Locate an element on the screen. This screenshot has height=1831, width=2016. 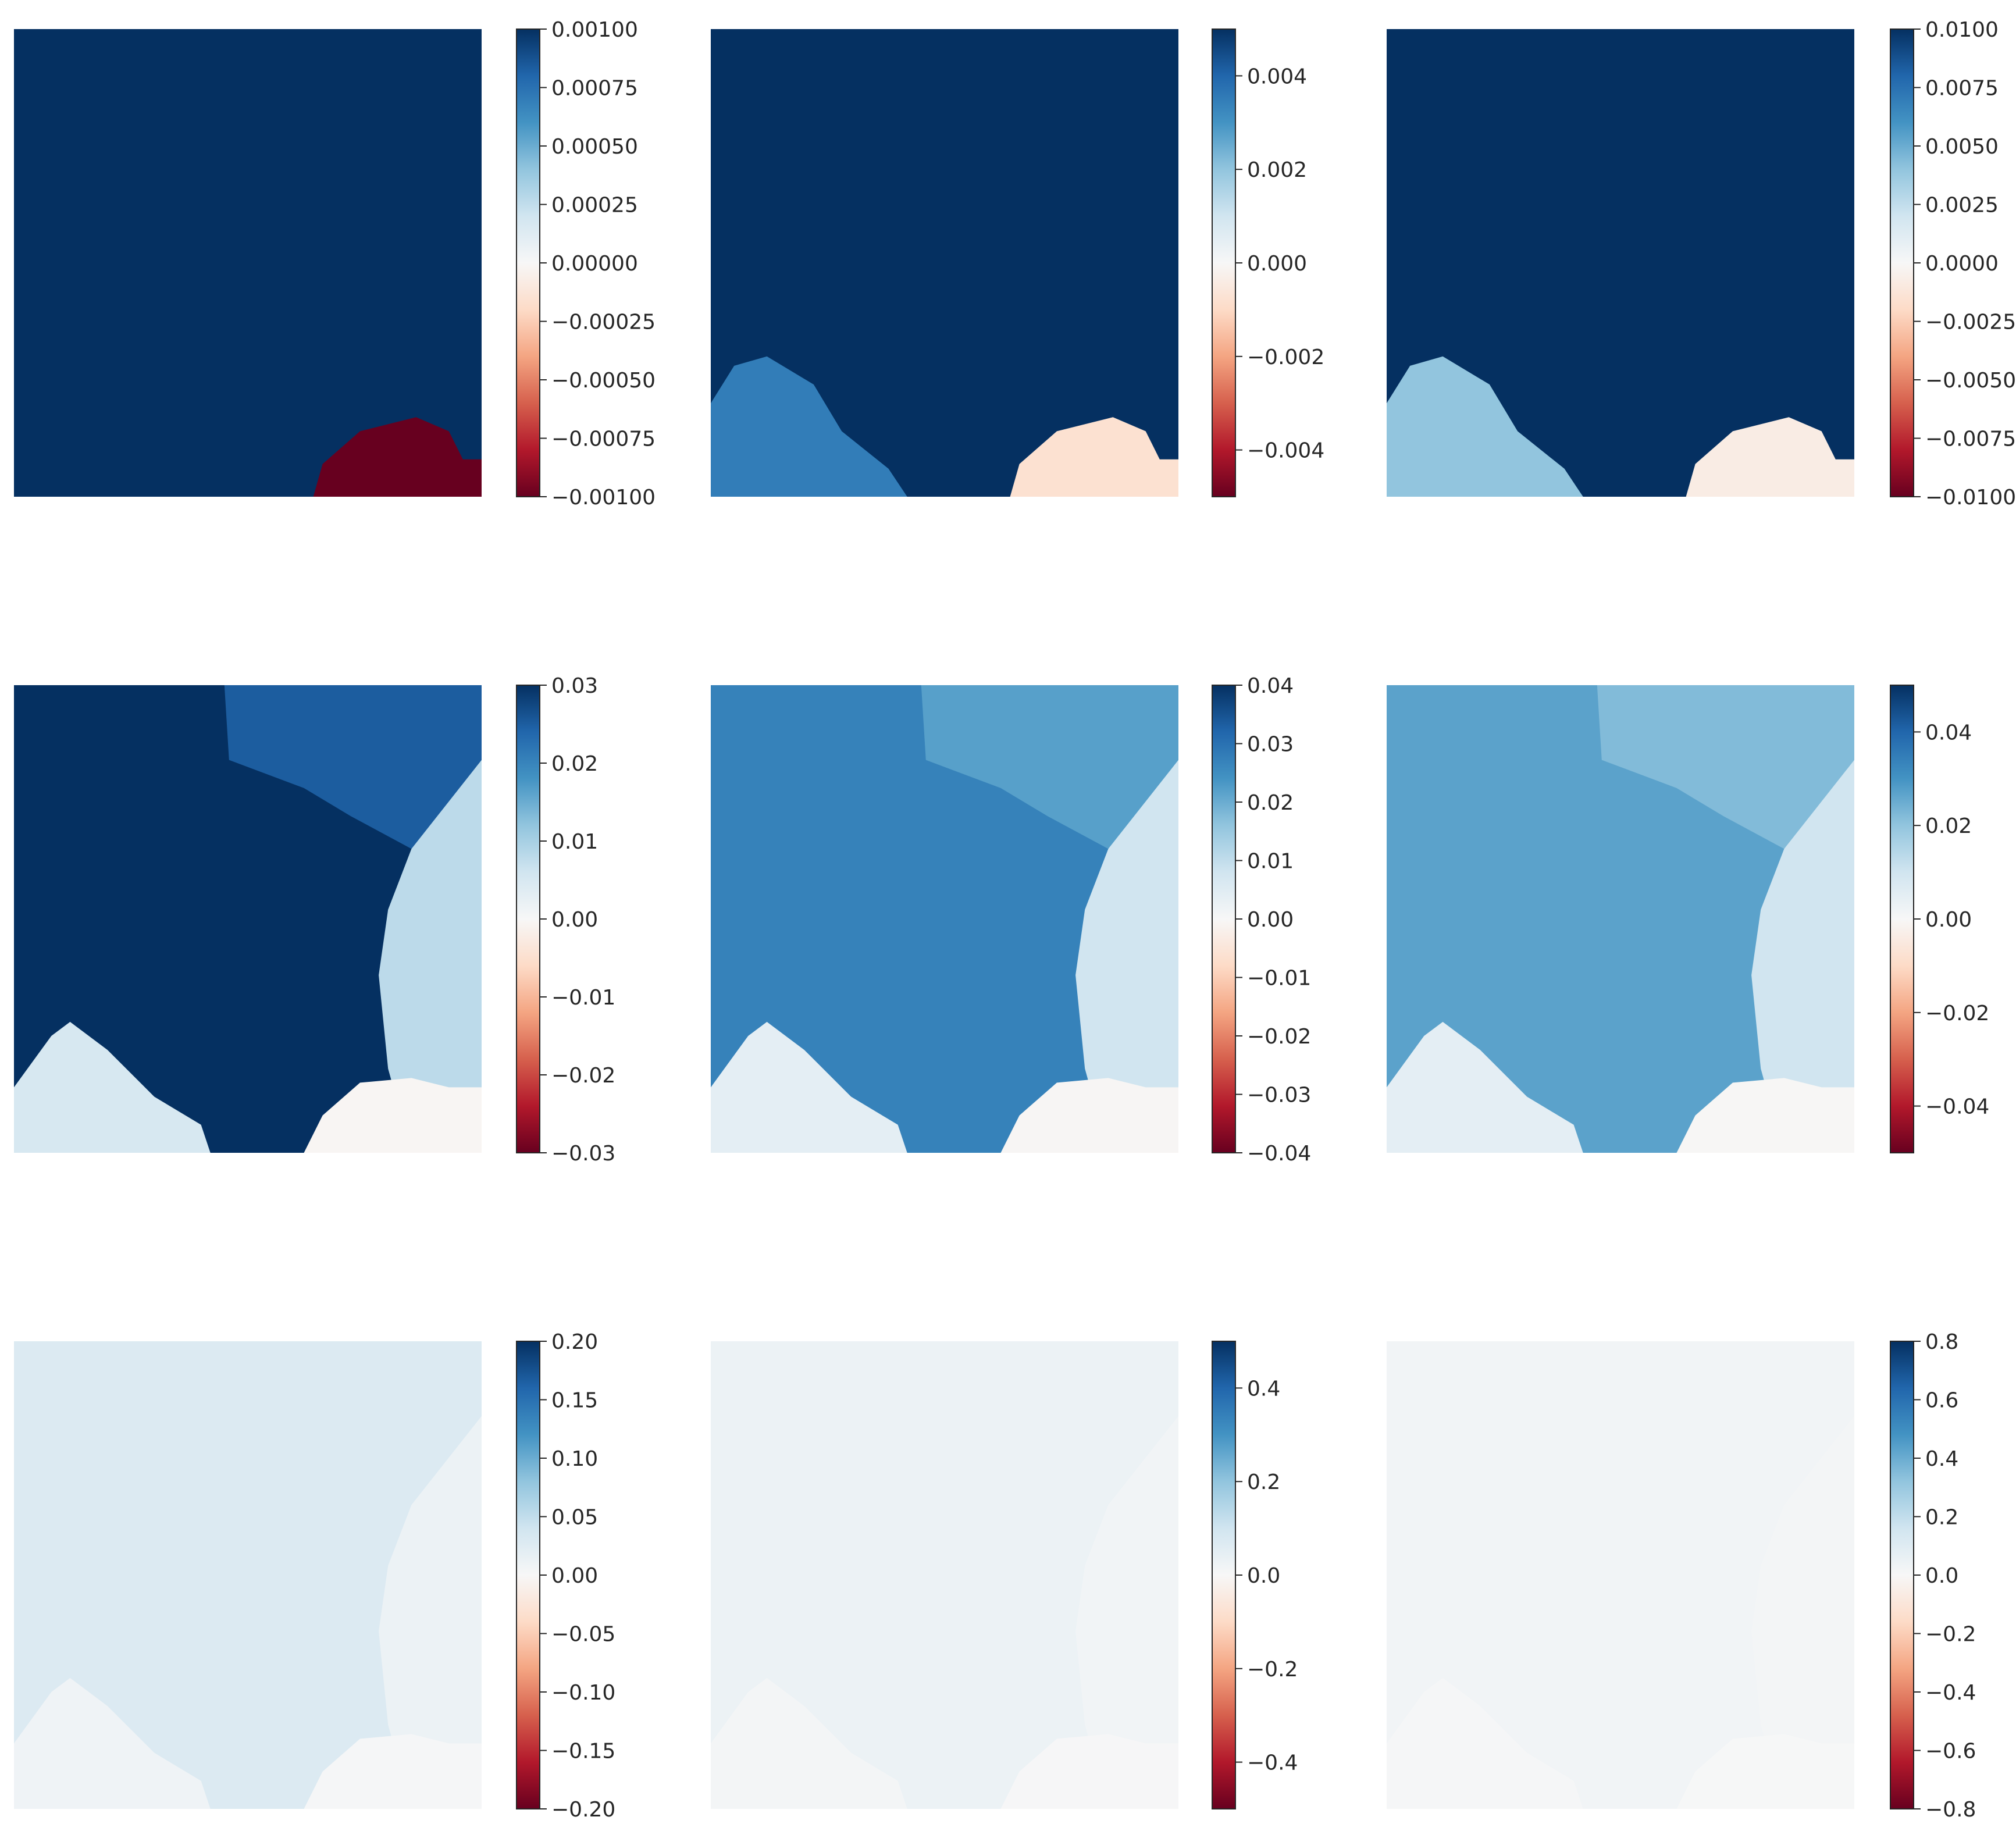
colorbar-tick-label: 0.0075 is located at coordinates (1962, 89).